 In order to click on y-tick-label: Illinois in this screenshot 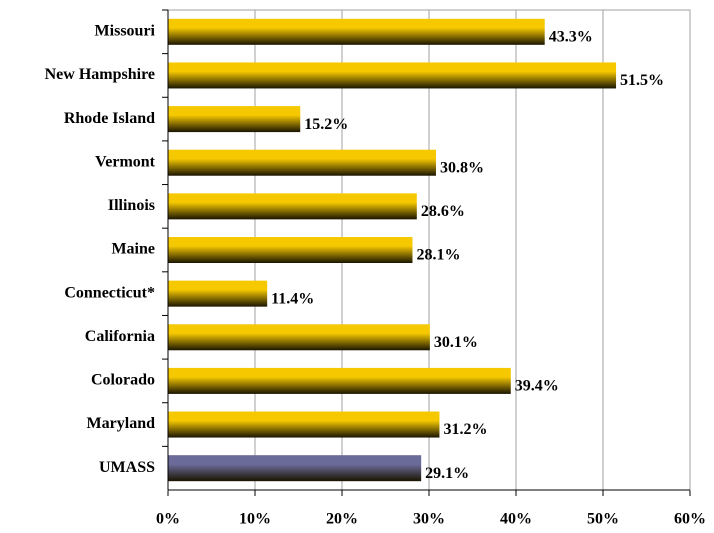, I will do `click(131, 205)`.